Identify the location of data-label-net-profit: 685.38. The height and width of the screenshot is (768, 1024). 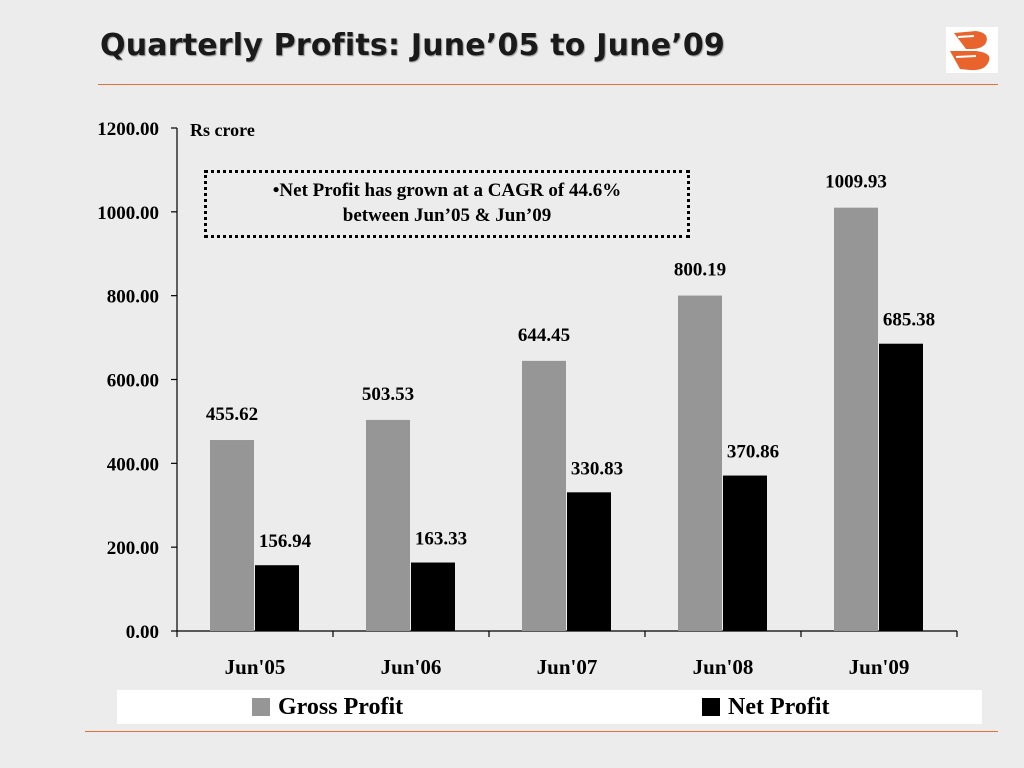
(909, 320).